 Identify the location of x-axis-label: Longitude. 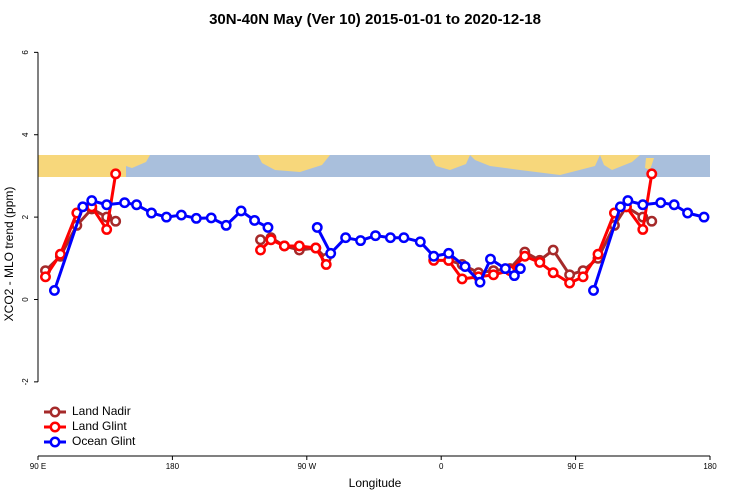
(375, 483).